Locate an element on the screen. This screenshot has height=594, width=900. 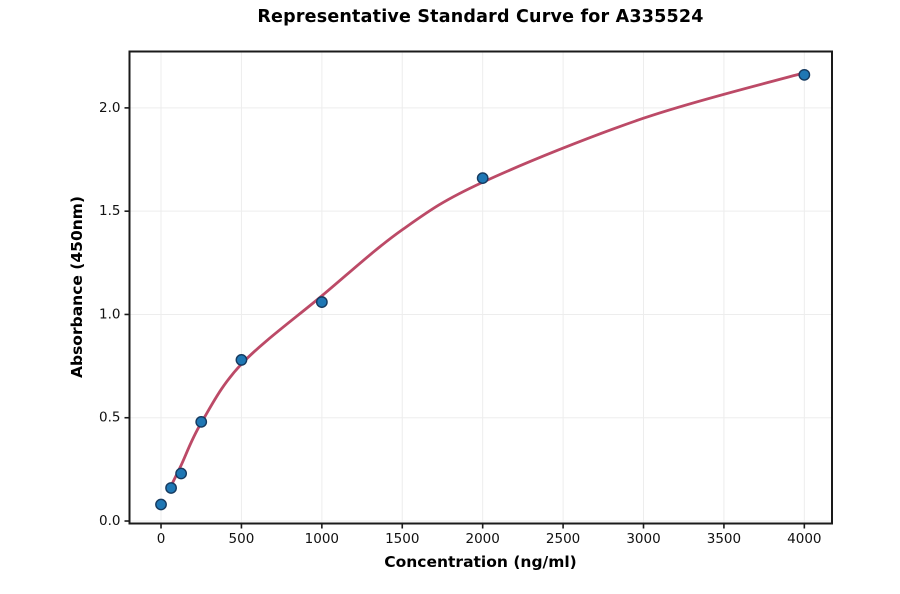
y-tick-label: 0.5 is located at coordinates (109, 418).